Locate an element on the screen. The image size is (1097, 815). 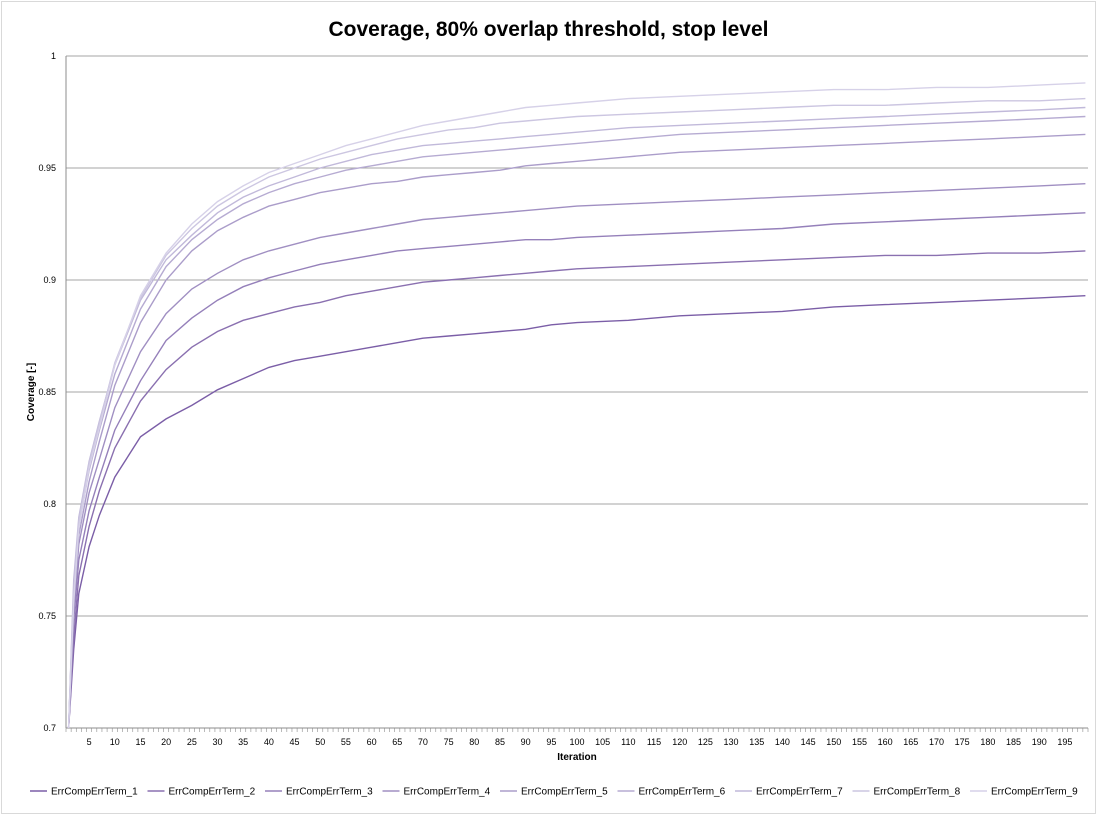
y-tick-label: 0.7 is located at coordinates (49, 728).